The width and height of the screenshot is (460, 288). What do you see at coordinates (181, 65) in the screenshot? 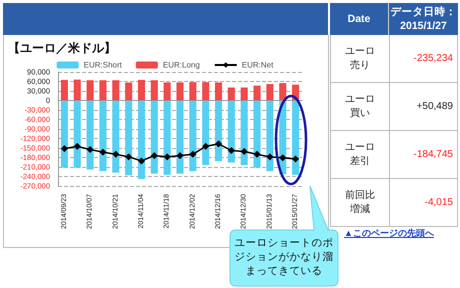
I see `legend-label: EUR:Long` at bounding box center [181, 65].